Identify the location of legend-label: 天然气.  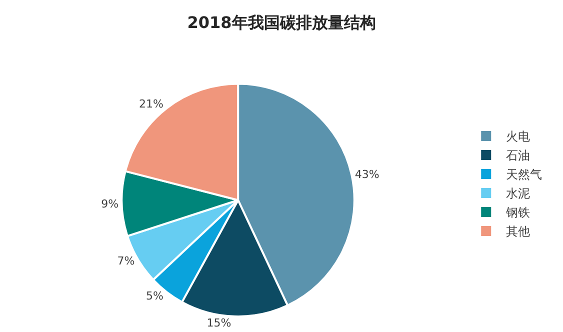
(524, 175).